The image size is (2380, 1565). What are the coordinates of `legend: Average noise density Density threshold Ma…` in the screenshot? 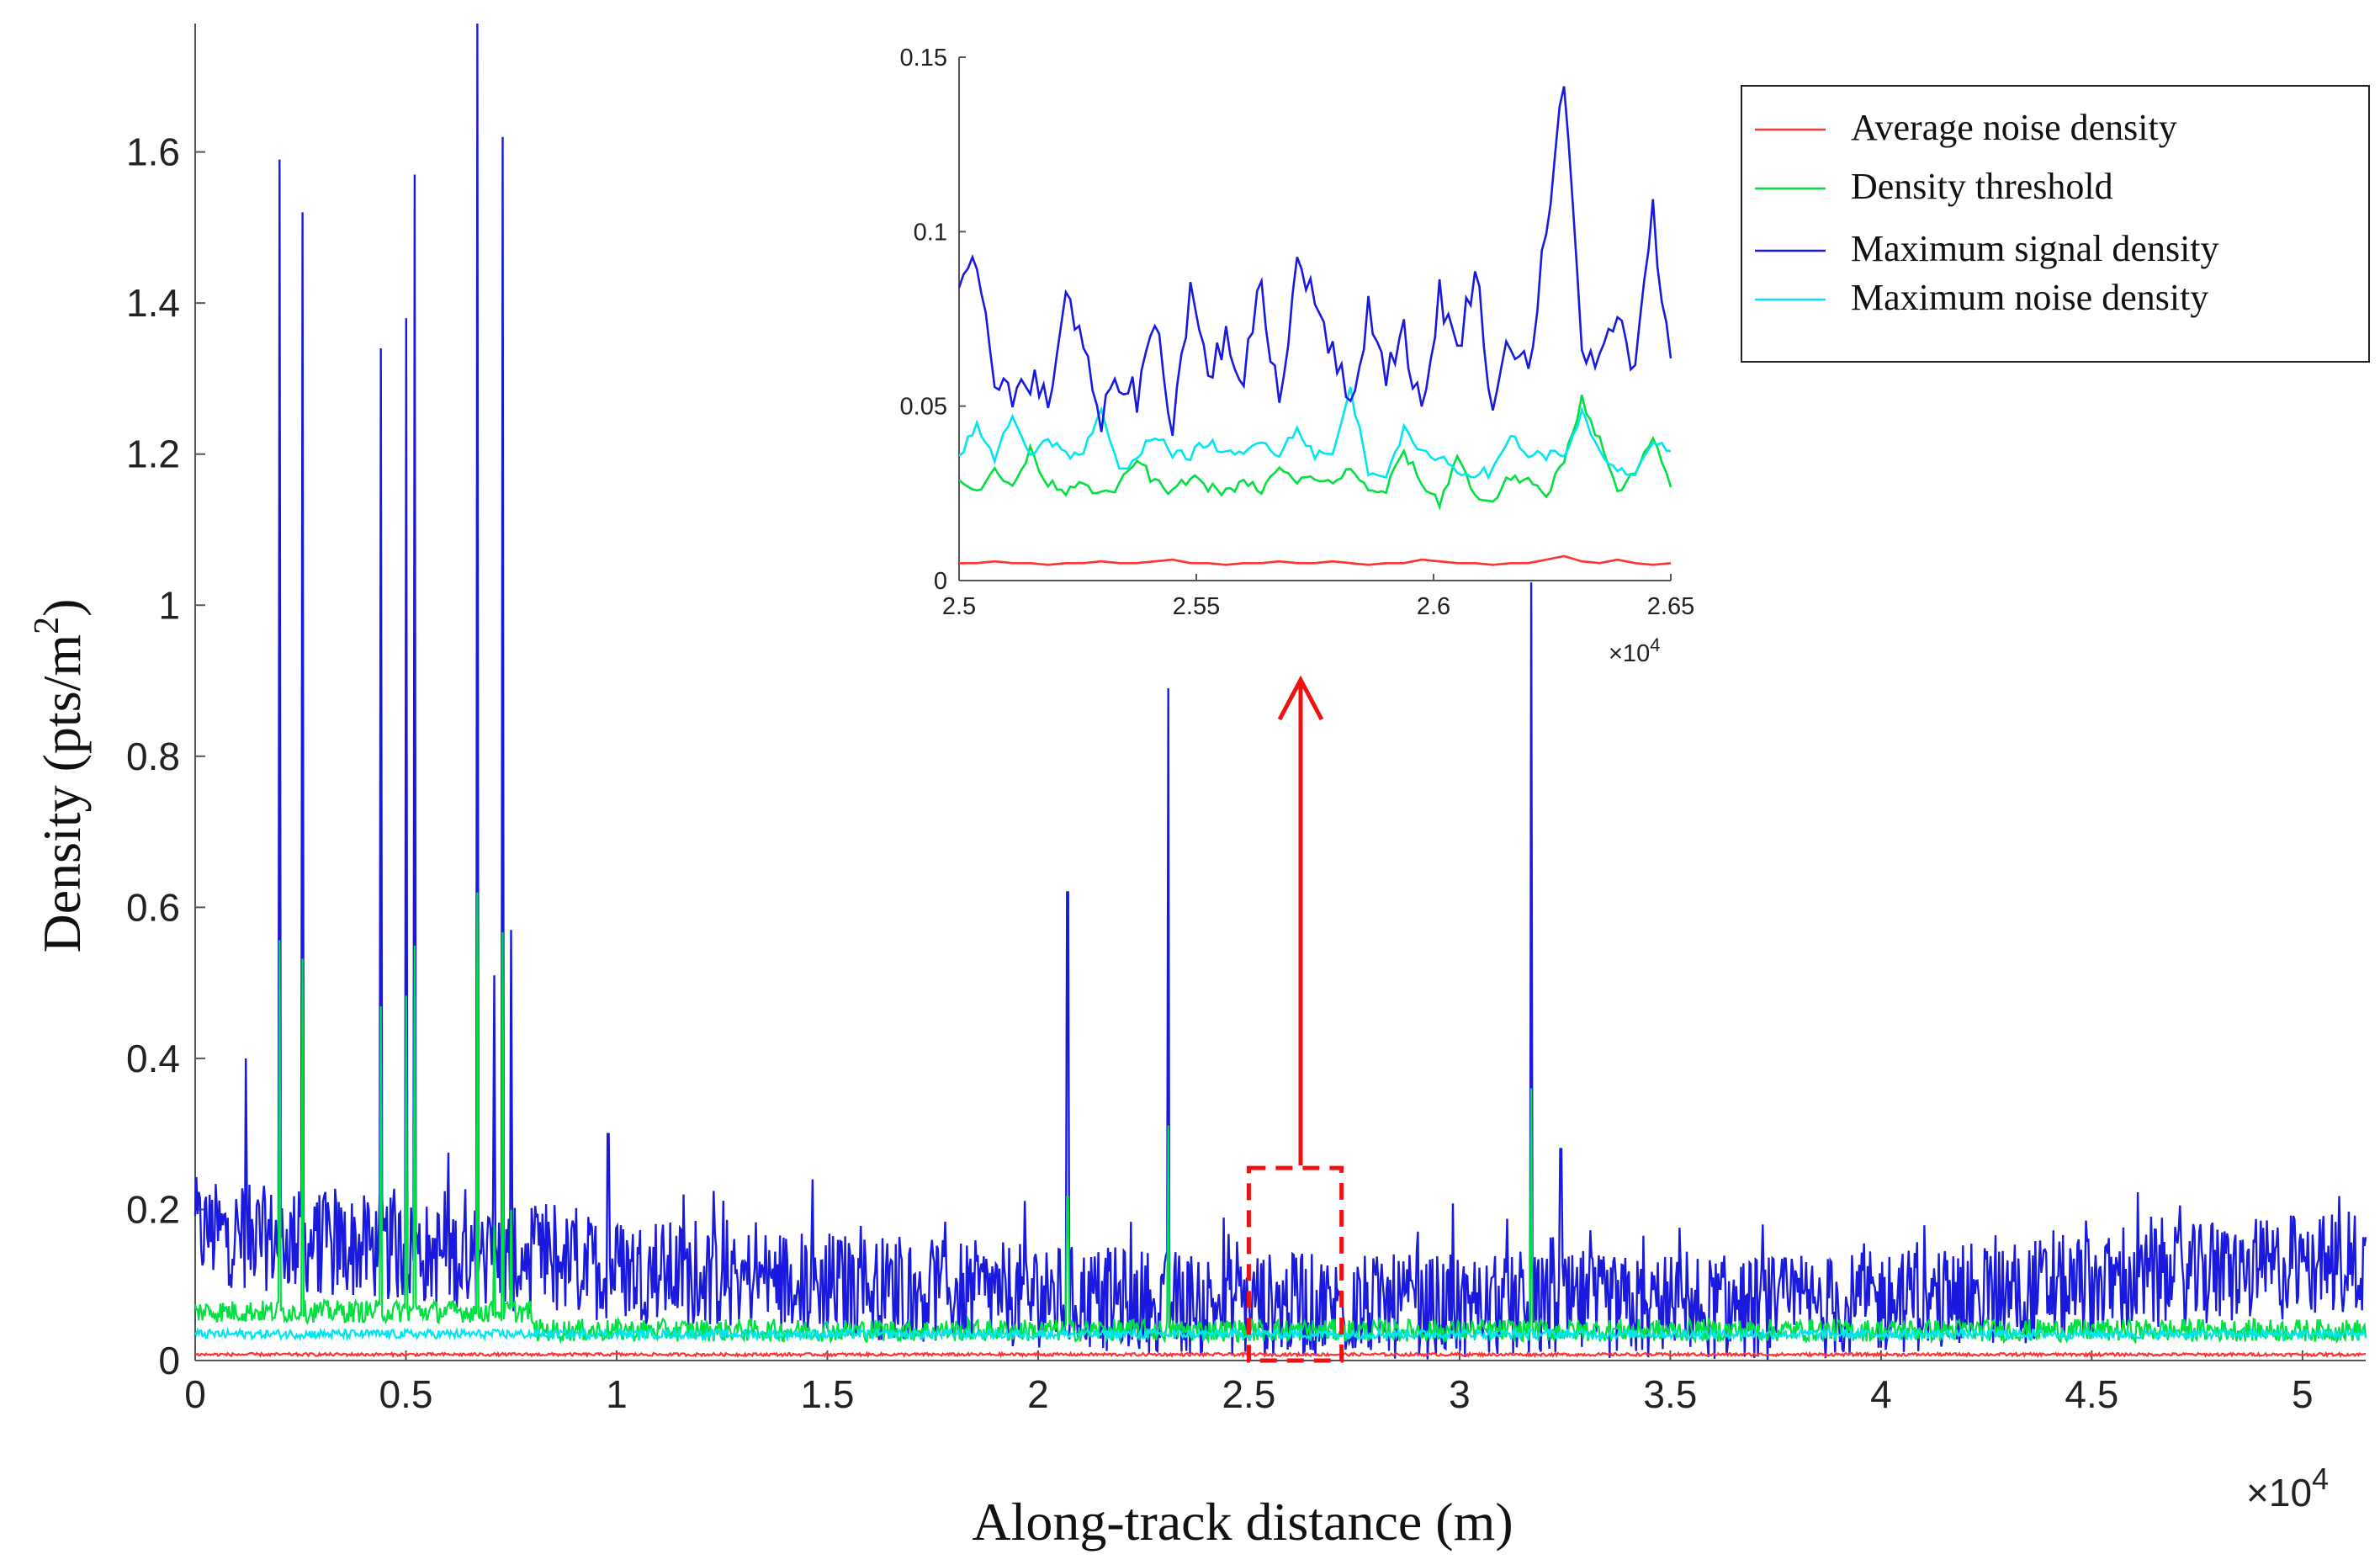 It's located at (2055, 224).